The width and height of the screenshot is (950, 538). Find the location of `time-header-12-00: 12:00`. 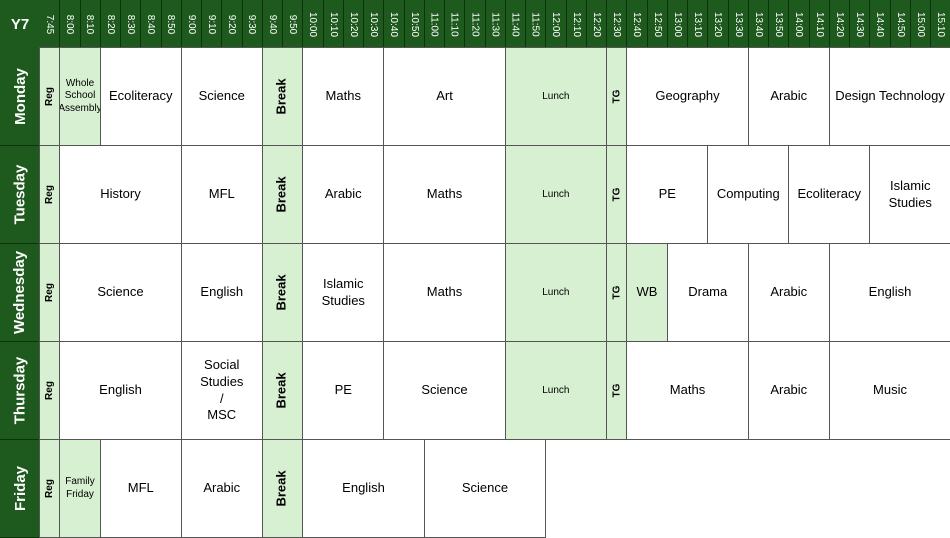

time-header-12-00: 12:00 is located at coordinates (556, 24).